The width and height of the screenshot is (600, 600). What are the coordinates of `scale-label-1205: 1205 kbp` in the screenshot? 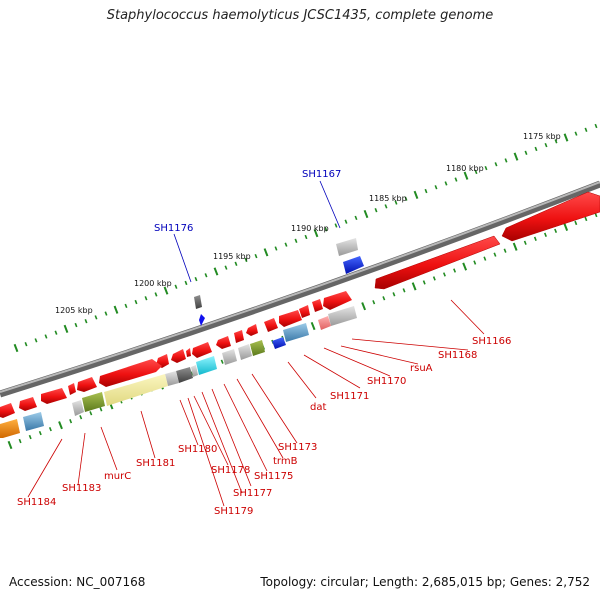 It's located at (74, 310).